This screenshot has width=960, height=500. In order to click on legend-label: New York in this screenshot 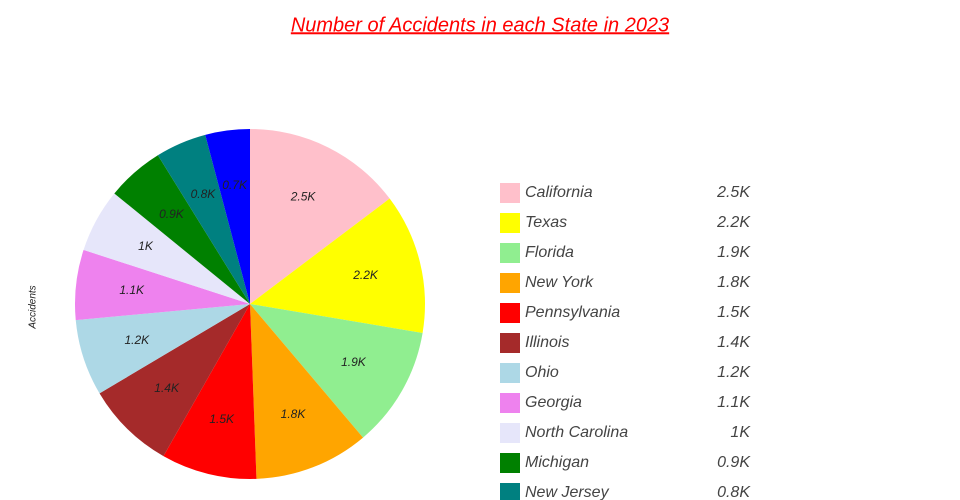, I will do `click(559, 282)`.